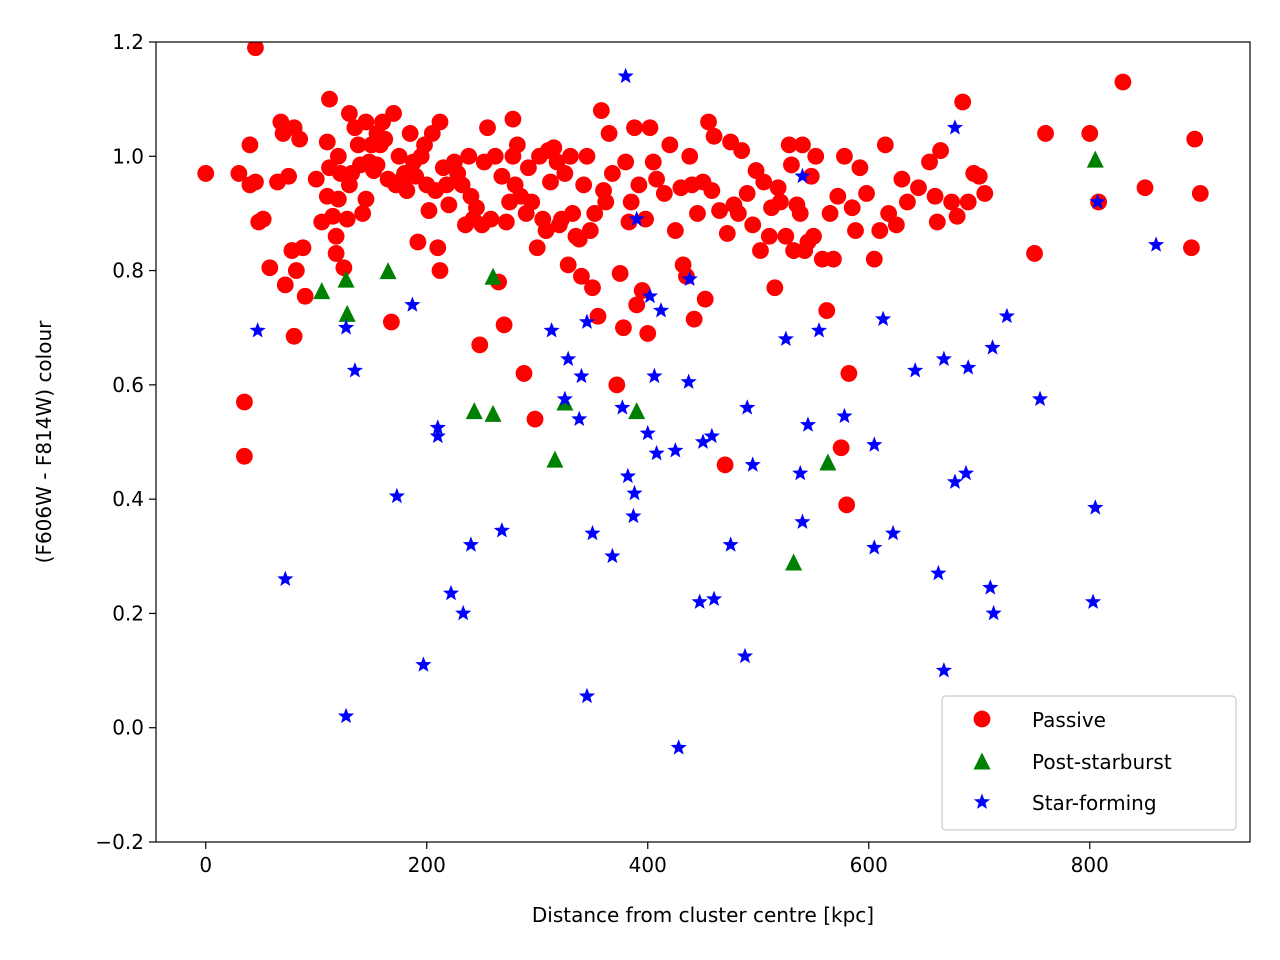  Describe the element at coordinates (128, 156) in the screenshot. I see `y-tick-label: 1.0` at that location.